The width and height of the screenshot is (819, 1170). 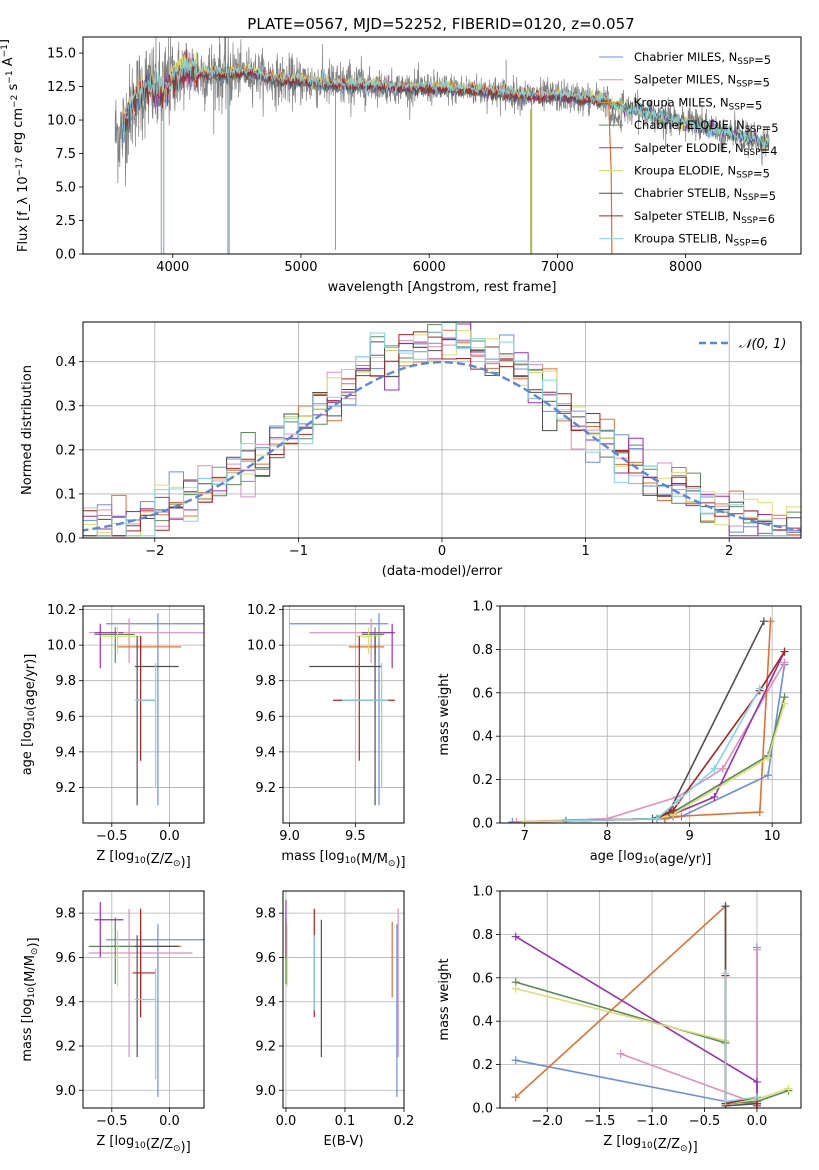 What do you see at coordinates (685, 267) in the screenshot?
I see `x-tick-label-4: 8000` at bounding box center [685, 267].